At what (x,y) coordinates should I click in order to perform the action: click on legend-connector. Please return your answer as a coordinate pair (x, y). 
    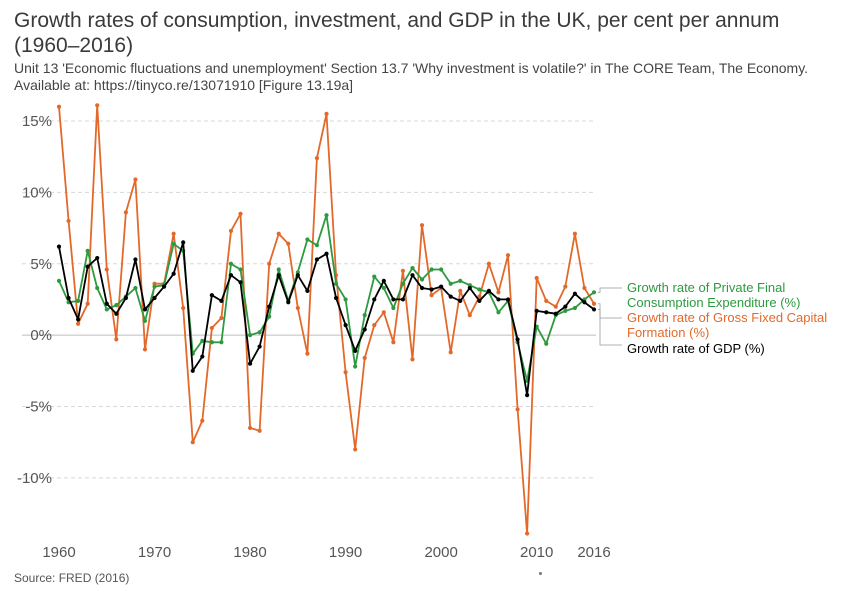
    Looking at the image, I should click on (610, 327).